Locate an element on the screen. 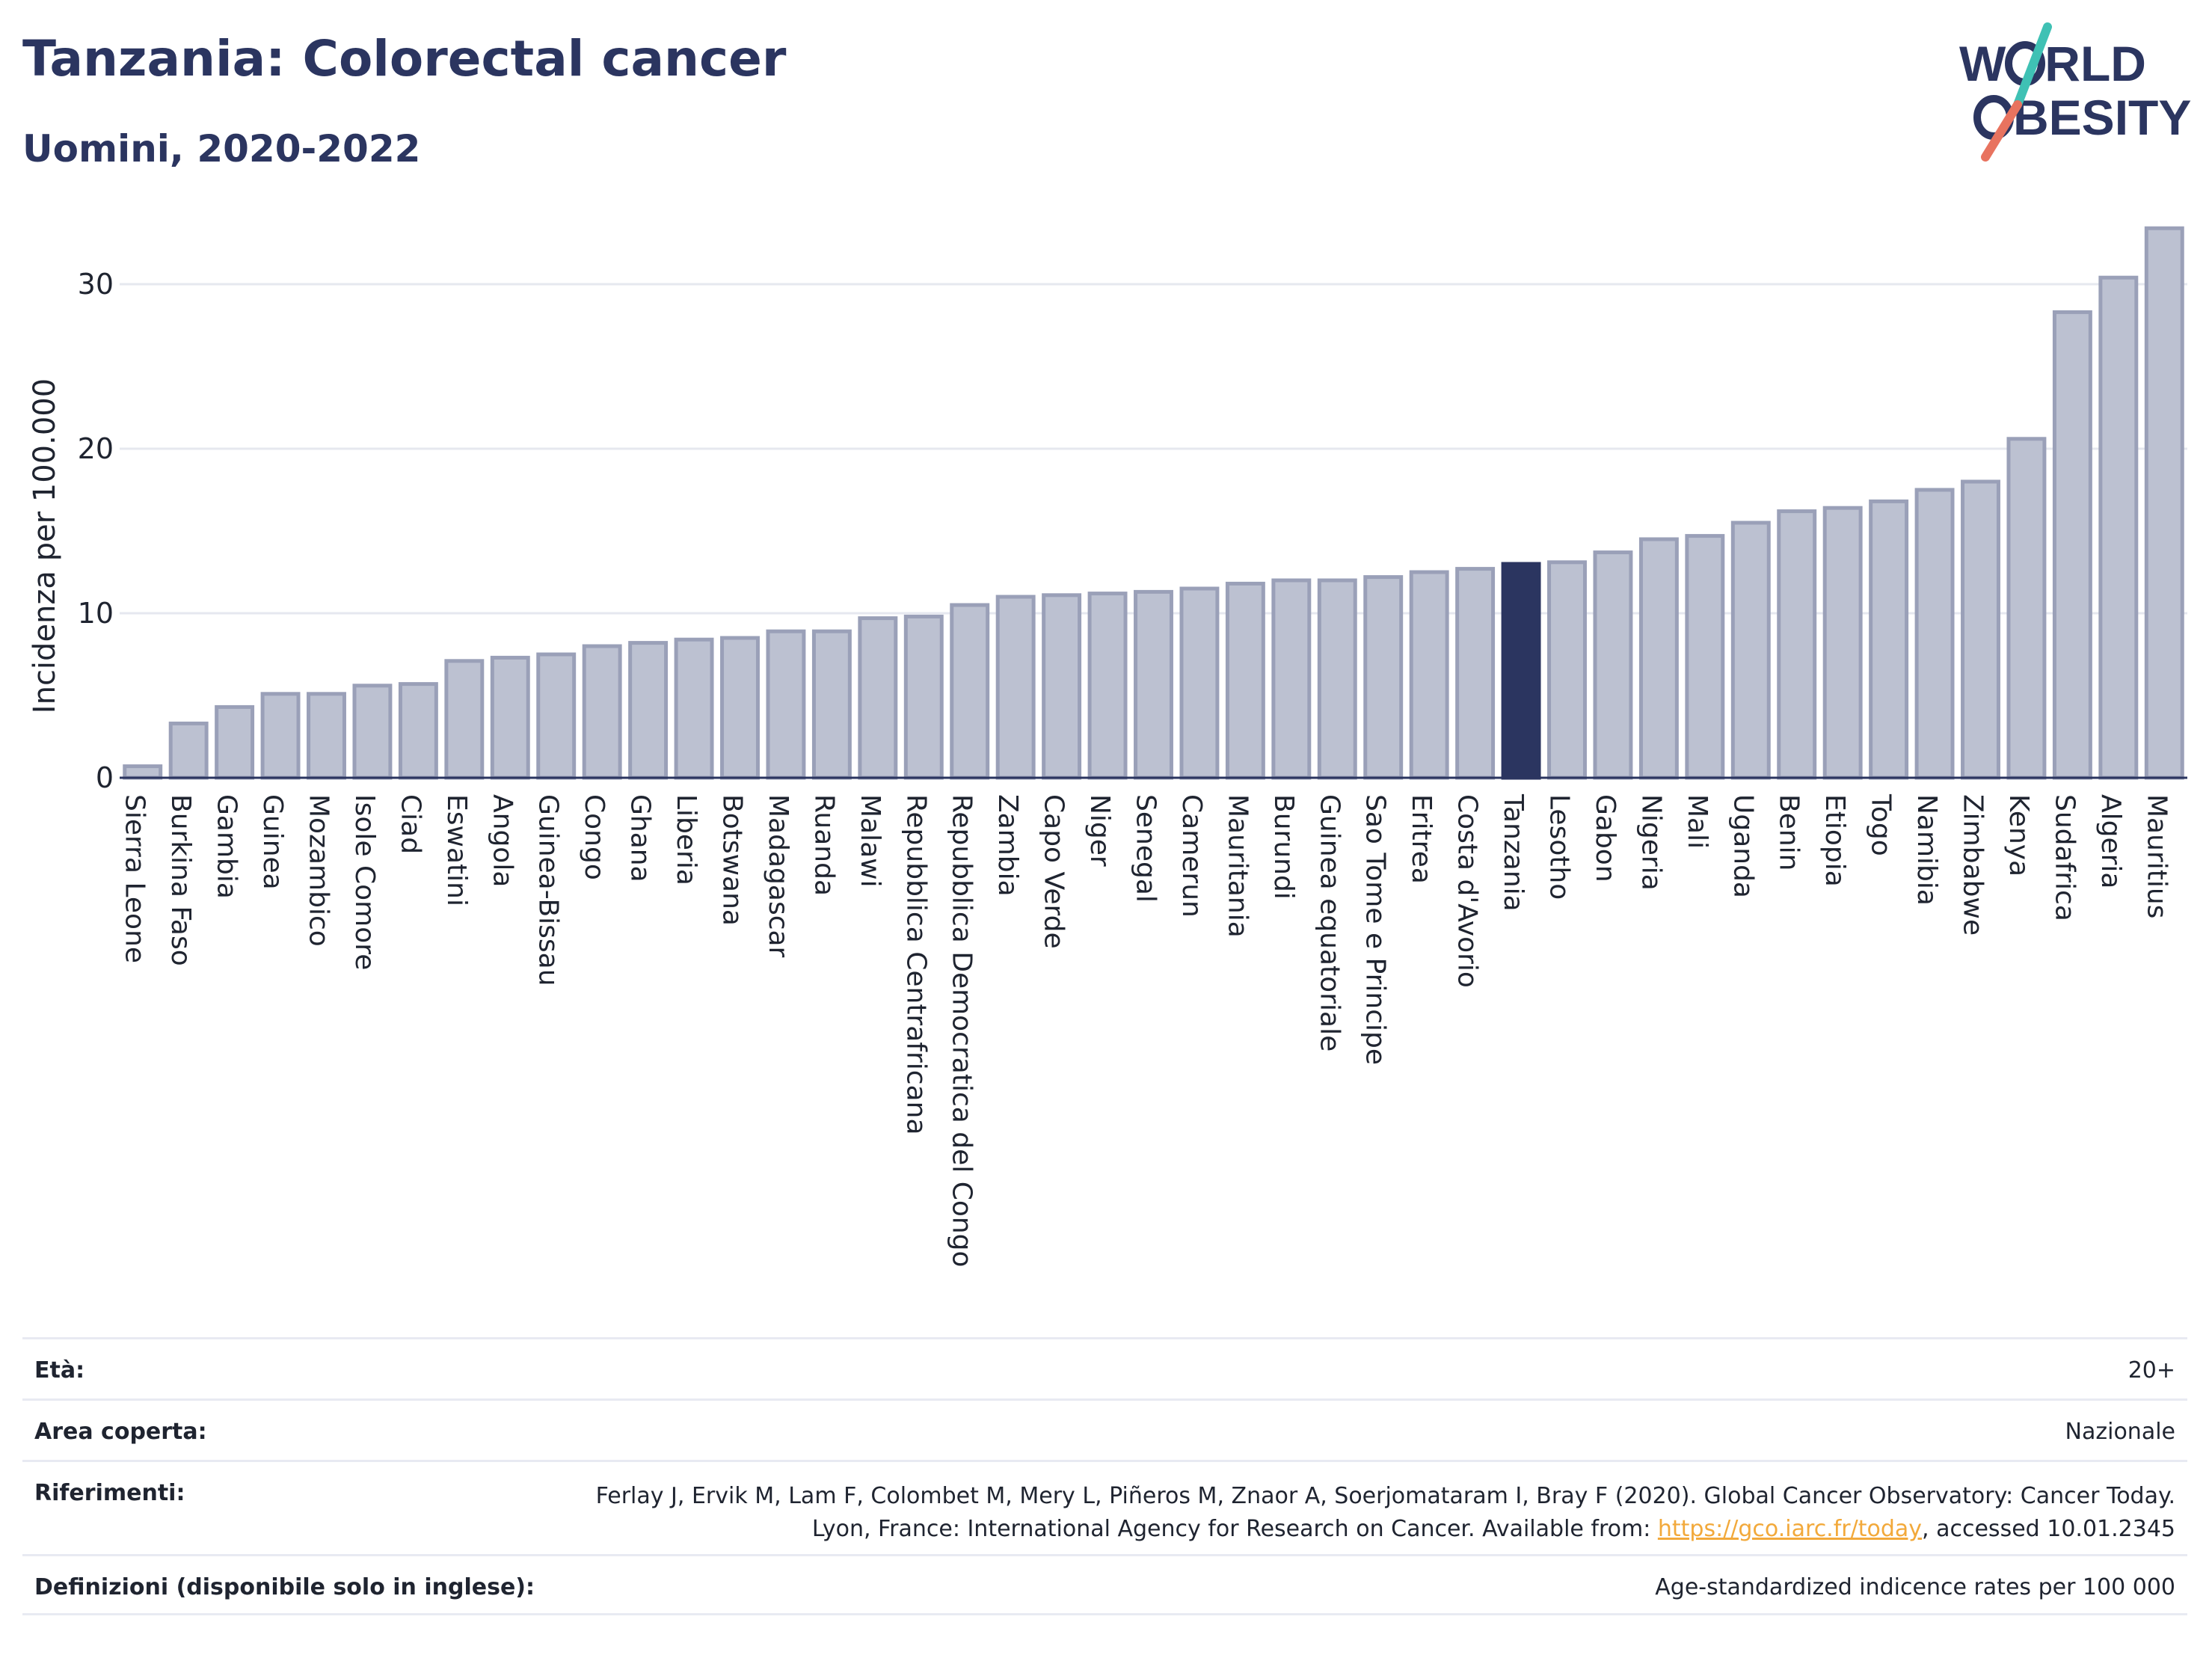  bar-zimbabwe is located at coordinates (1980, 629).